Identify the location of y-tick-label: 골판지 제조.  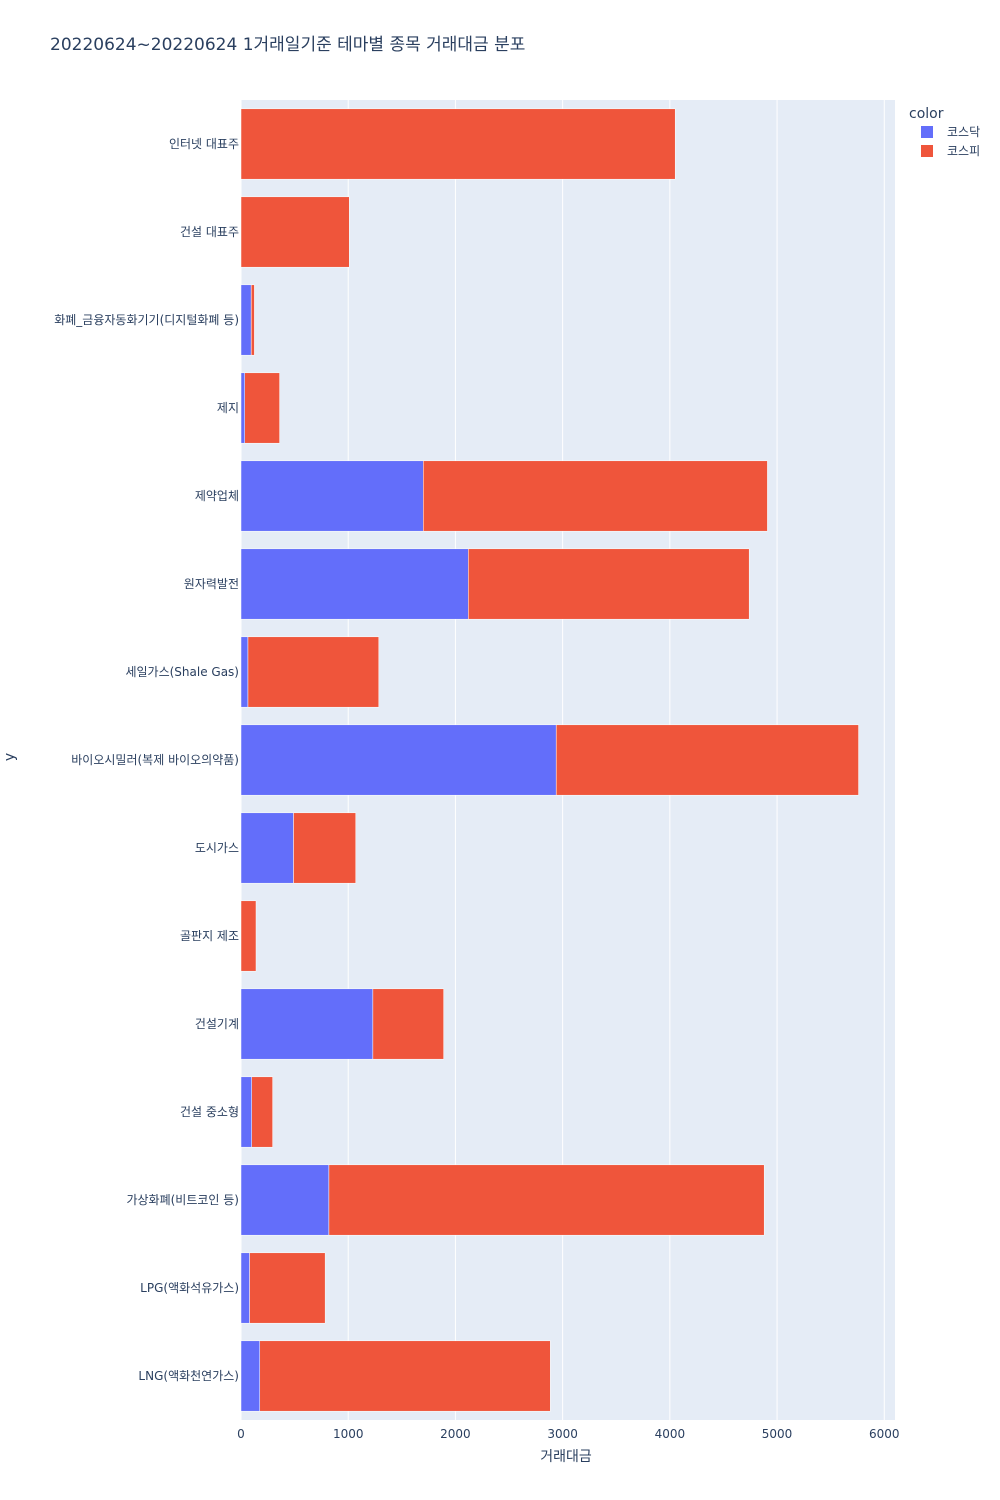
(209, 936).